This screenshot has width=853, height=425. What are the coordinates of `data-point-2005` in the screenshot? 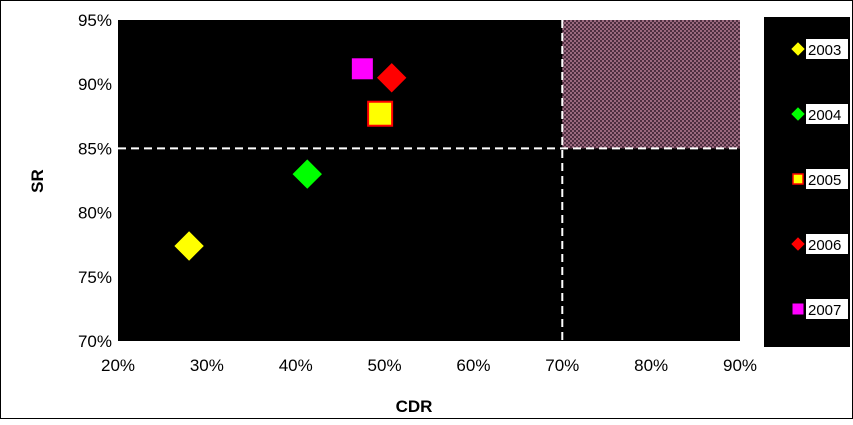 It's located at (380, 113).